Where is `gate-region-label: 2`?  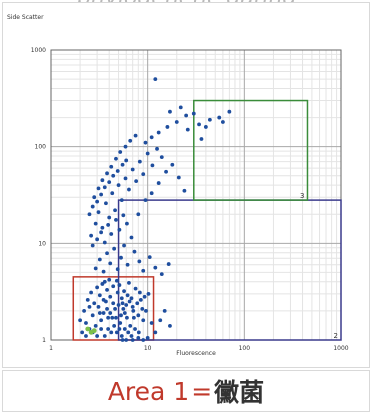 gate-region-label: 2 is located at coordinates (336, 336).